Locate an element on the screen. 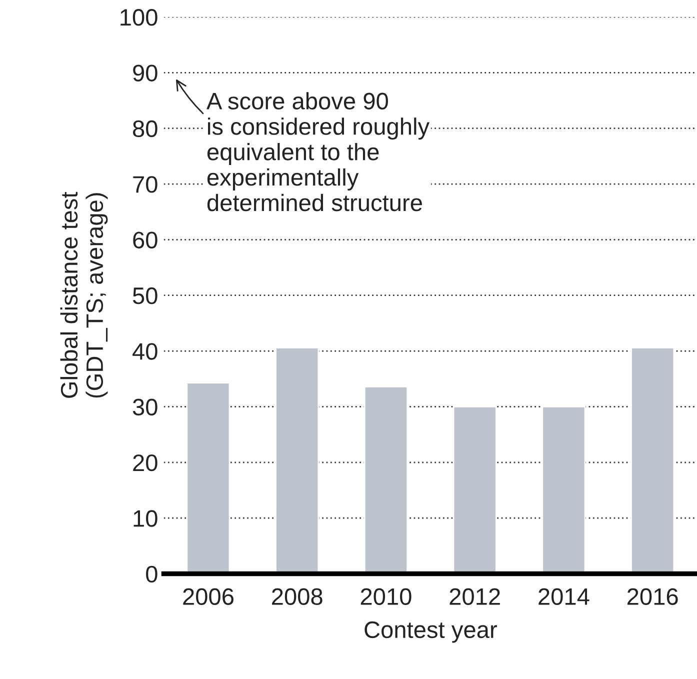  x-tick-label: 2012 is located at coordinates (475, 596).